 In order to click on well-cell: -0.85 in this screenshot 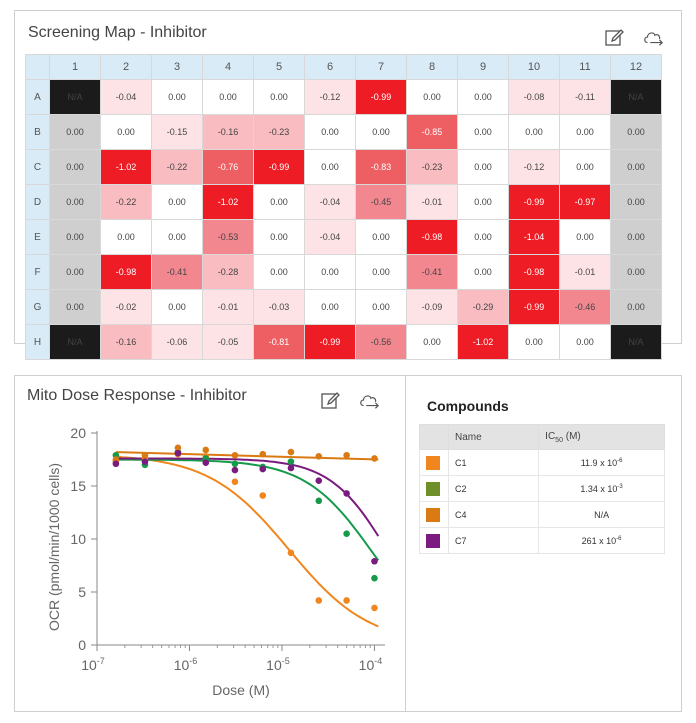, I will do `click(432, 132)`.